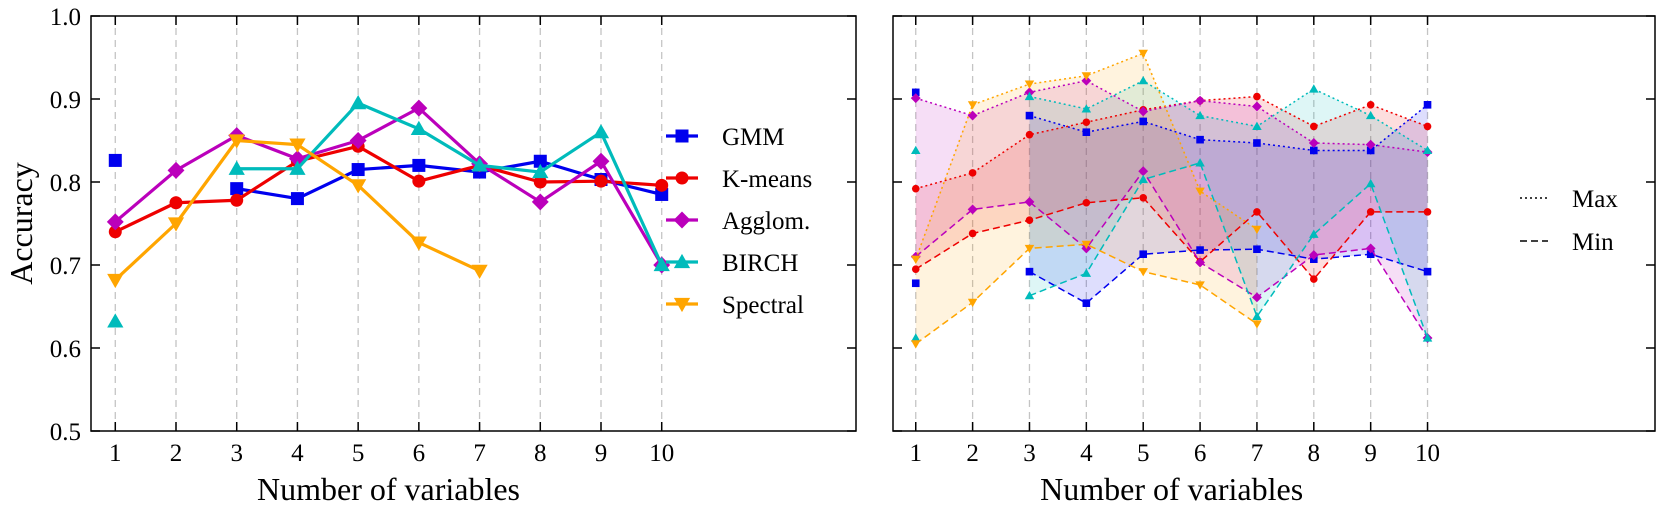 This screenshot has width=1660, height=514. Describe the element at coordinates (65, 266) in the screenshot. I see `y-tick-label: 0.7` at that location.